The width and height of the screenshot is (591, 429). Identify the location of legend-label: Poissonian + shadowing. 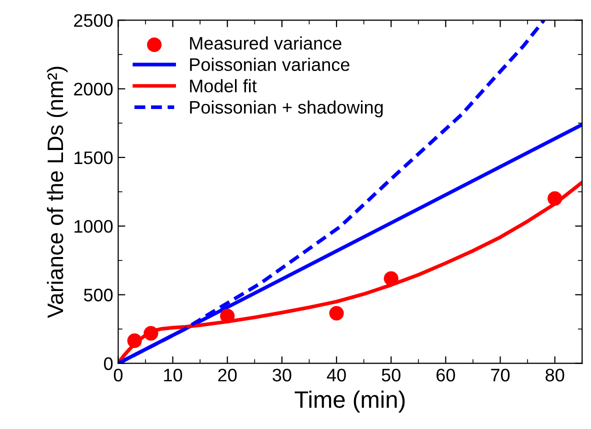
(286, 109).